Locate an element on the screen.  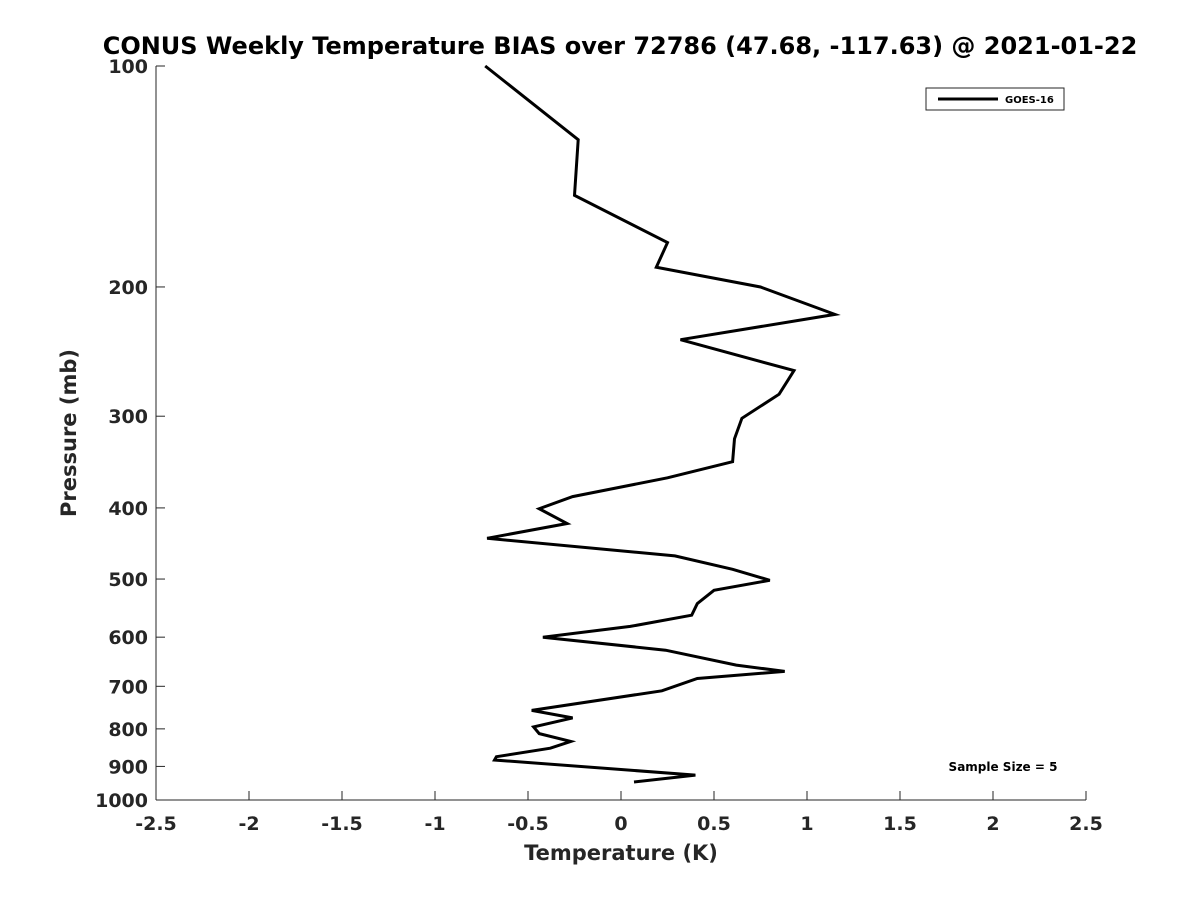
x-ticks: -2.5 -2 -1.5 -1 -0.5 0 0.5 1 1.5 2 2.5 is located at coordinates (619, 813).